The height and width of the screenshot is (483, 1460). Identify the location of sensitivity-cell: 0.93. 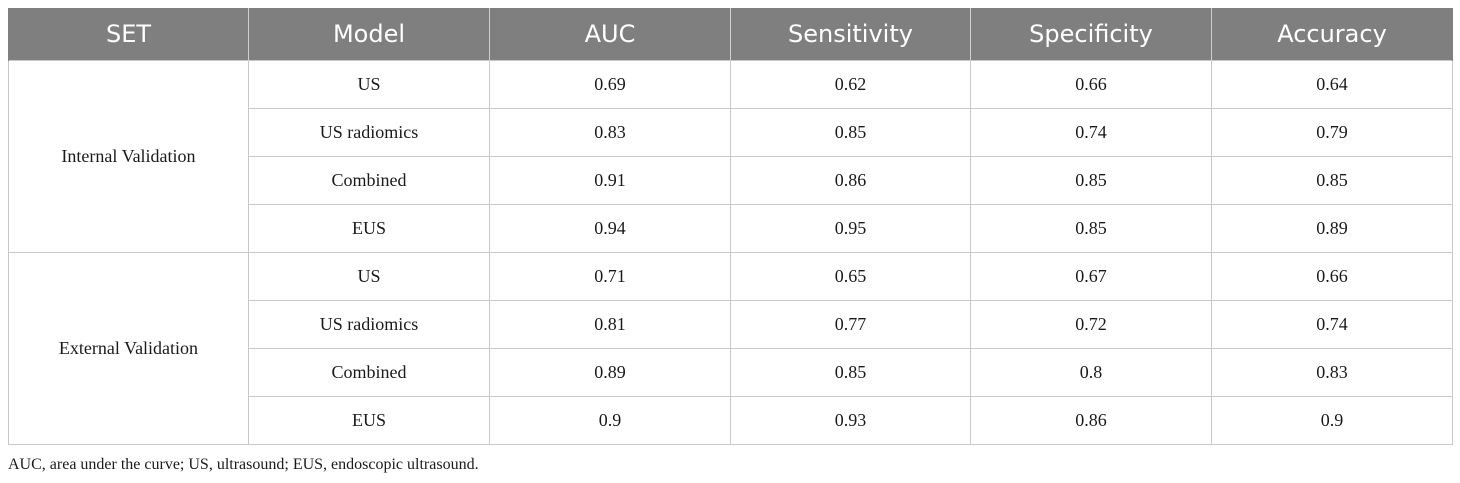
(850, 420).